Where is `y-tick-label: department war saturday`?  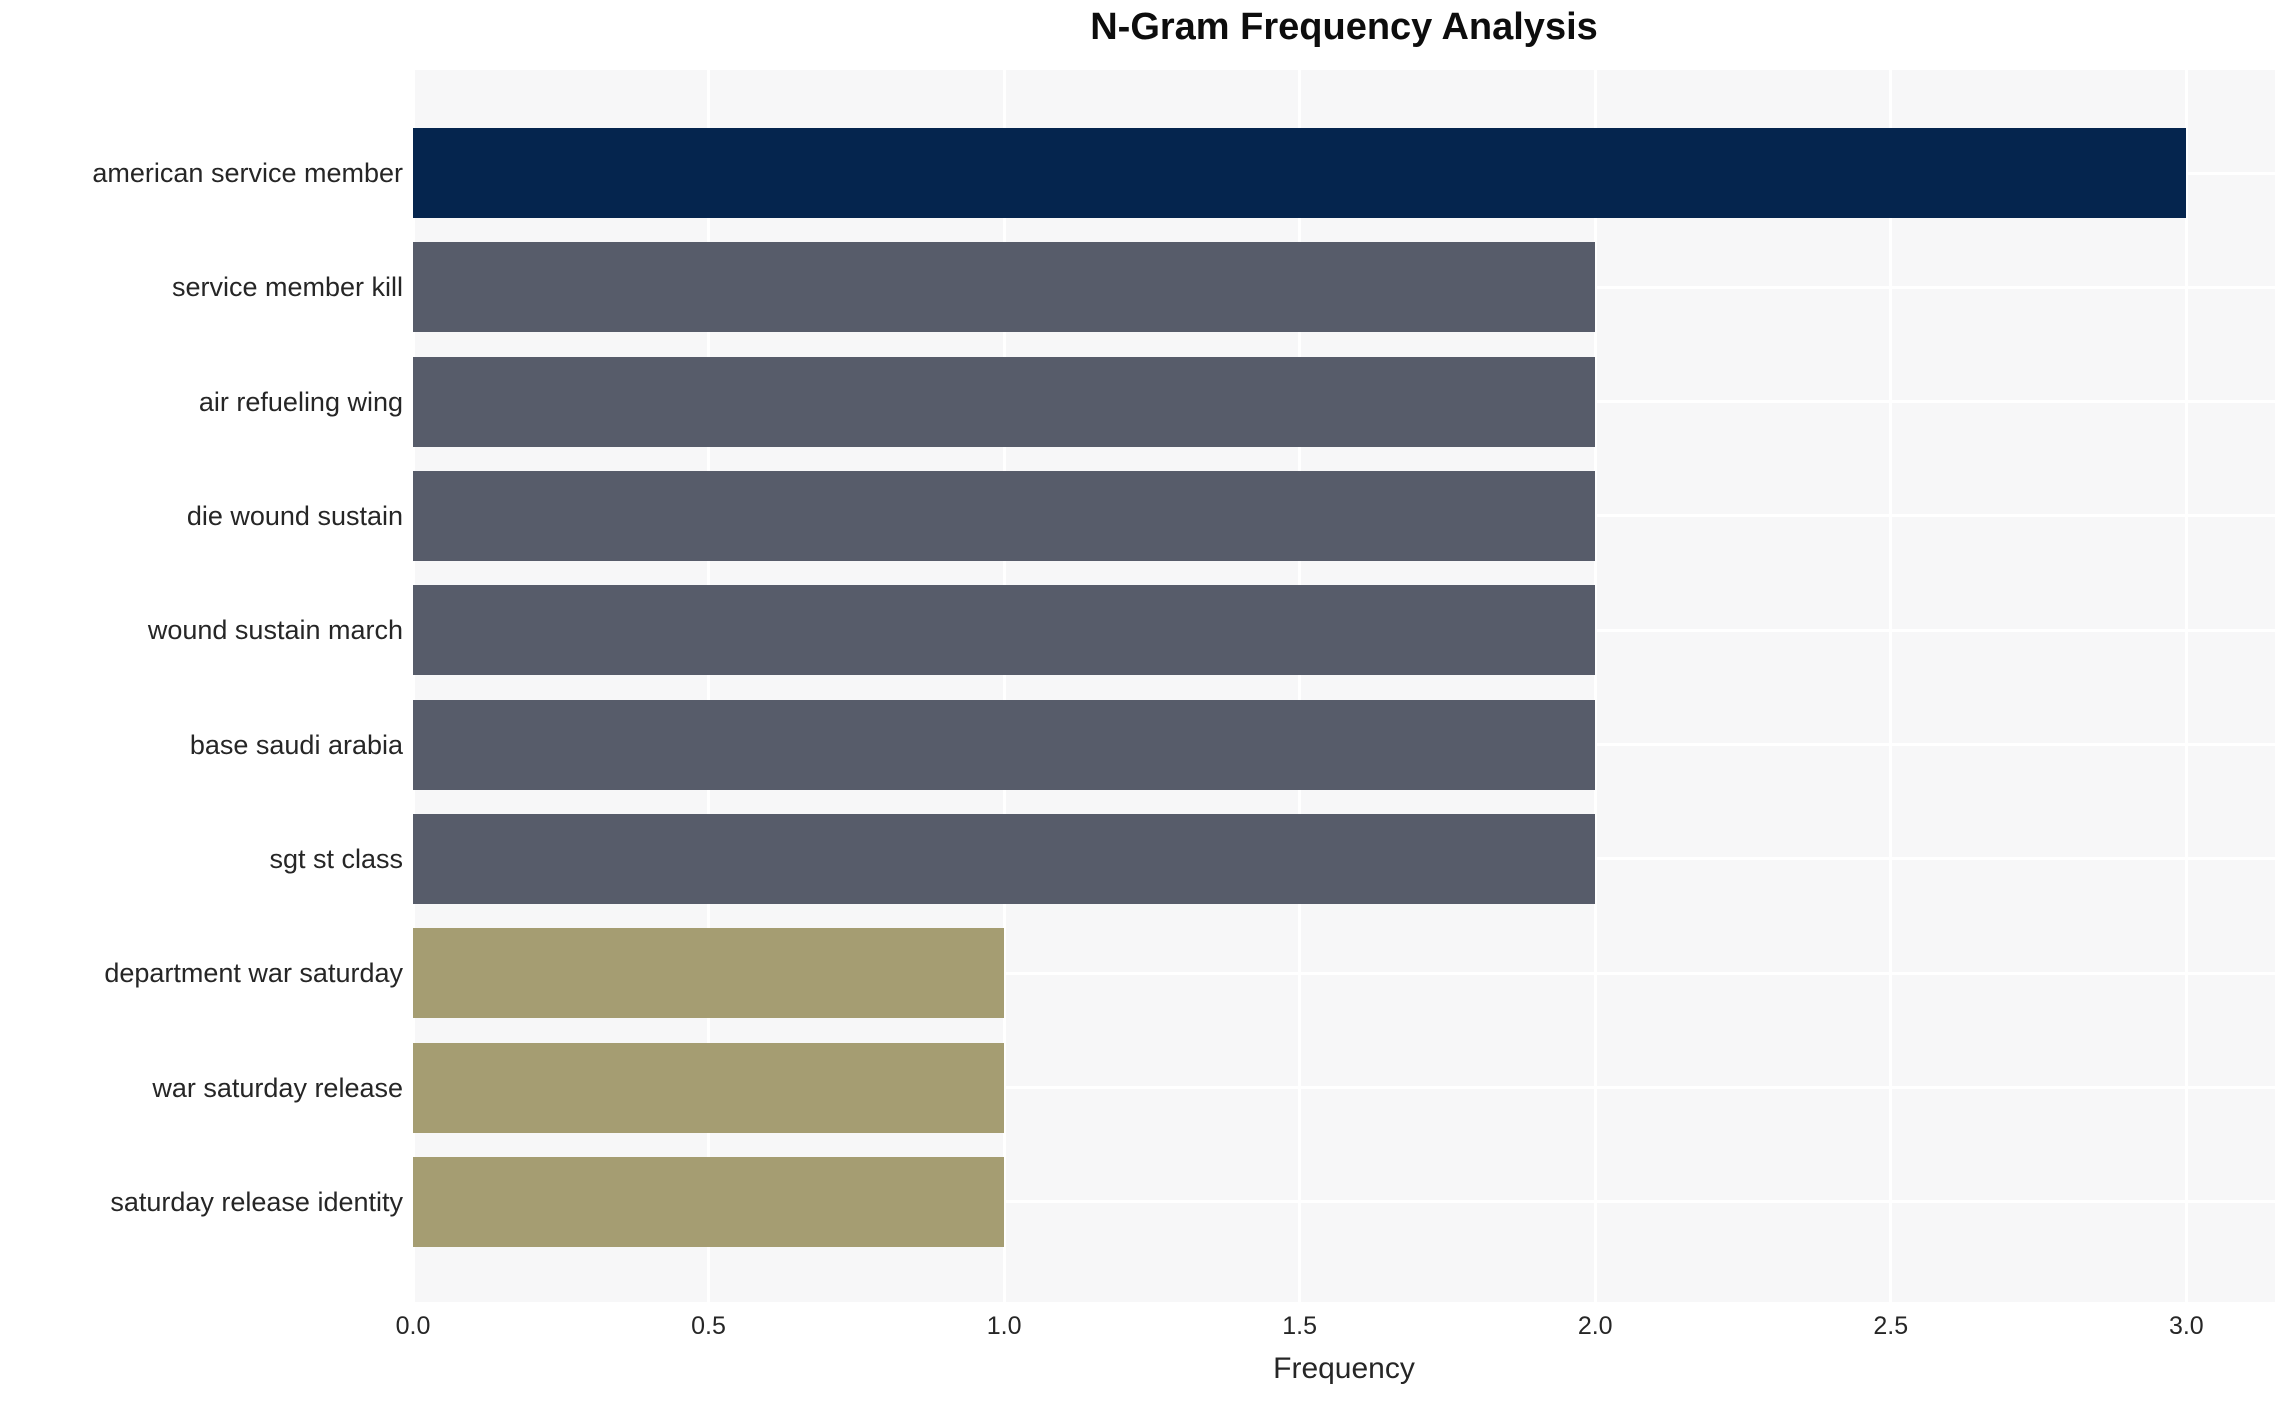
y-tick-label: department war saturday is located at coordinates (253, 973).